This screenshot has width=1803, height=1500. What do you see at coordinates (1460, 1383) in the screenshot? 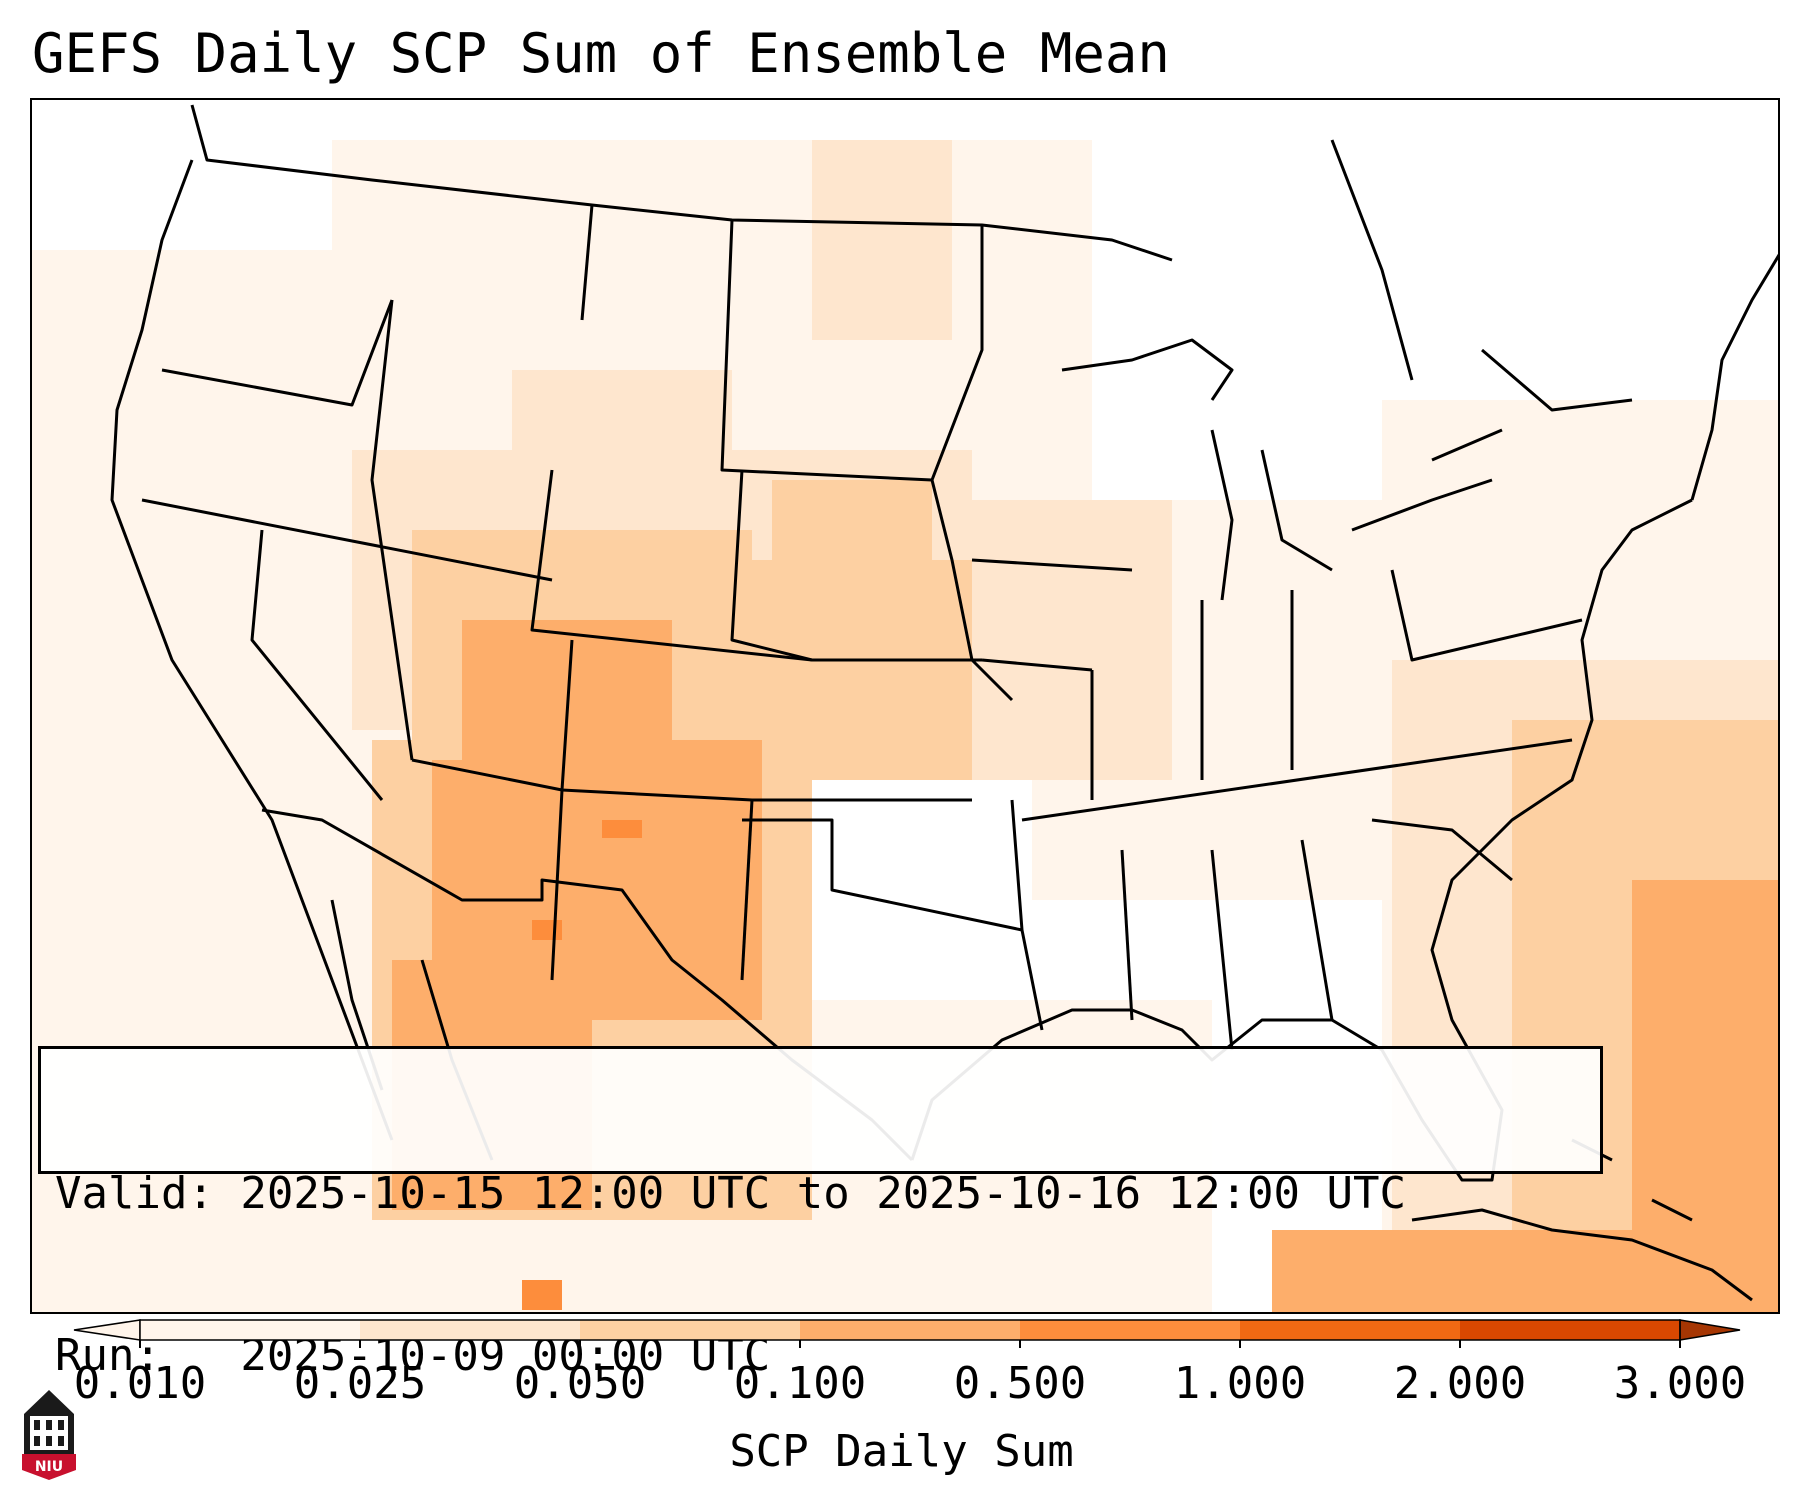
I see `tick-label-6: 2.000` at bounding box center [1460, 1383].